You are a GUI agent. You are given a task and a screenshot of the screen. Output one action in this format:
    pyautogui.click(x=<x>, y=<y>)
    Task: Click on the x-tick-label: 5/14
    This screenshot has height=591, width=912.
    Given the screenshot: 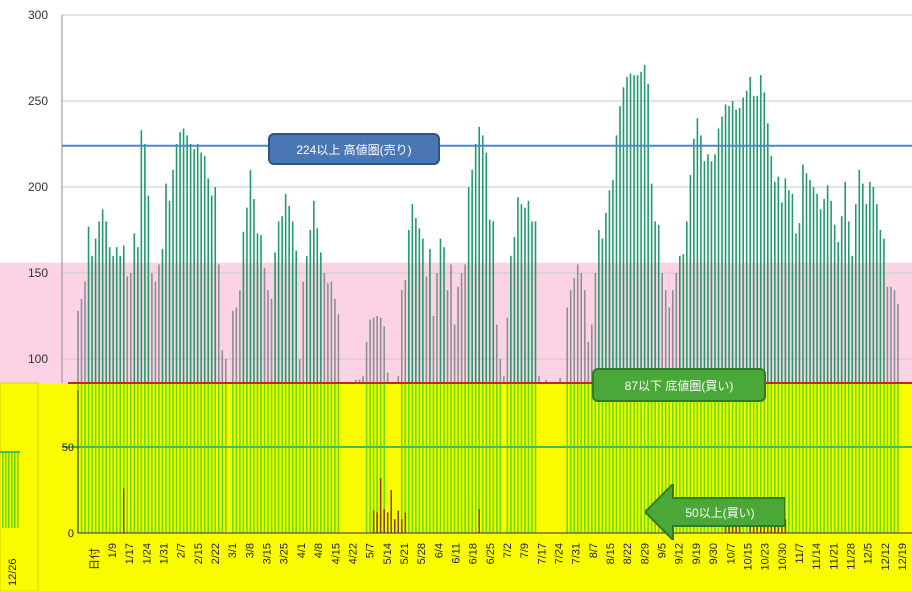 What is the action you would take?
    pyautogui.click(x=388, y=553)
    